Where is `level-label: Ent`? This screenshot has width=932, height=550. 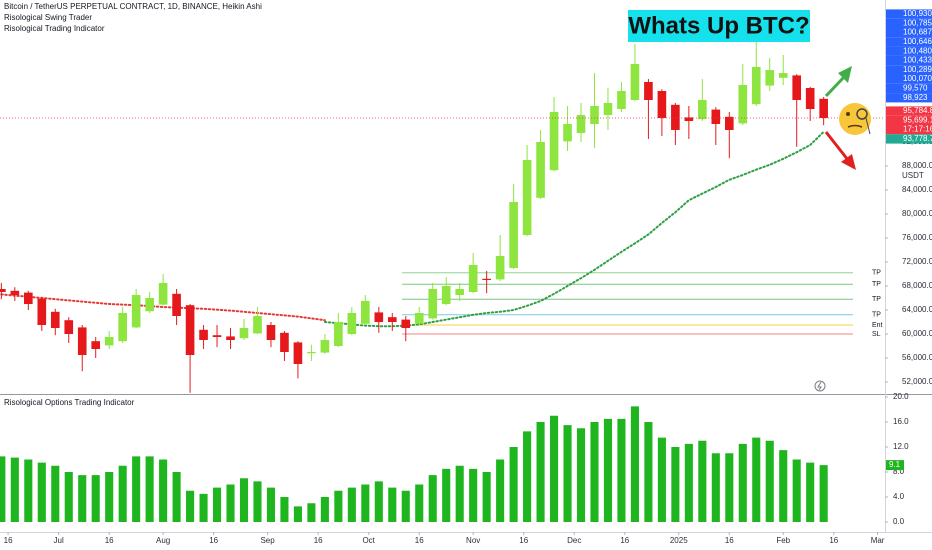 level-label: Ent is located at coordinates (877, 325).